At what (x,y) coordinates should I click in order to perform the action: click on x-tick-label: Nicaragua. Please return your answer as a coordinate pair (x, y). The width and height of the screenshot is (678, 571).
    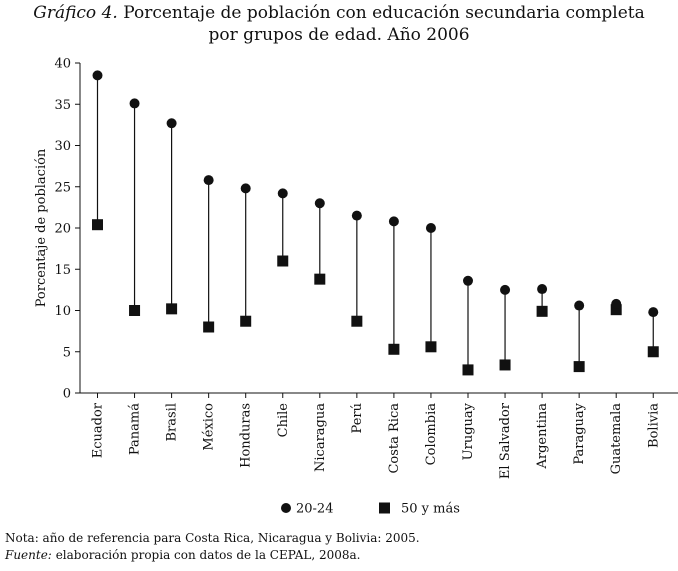
    Looking at the image, I should click on (320, 437).